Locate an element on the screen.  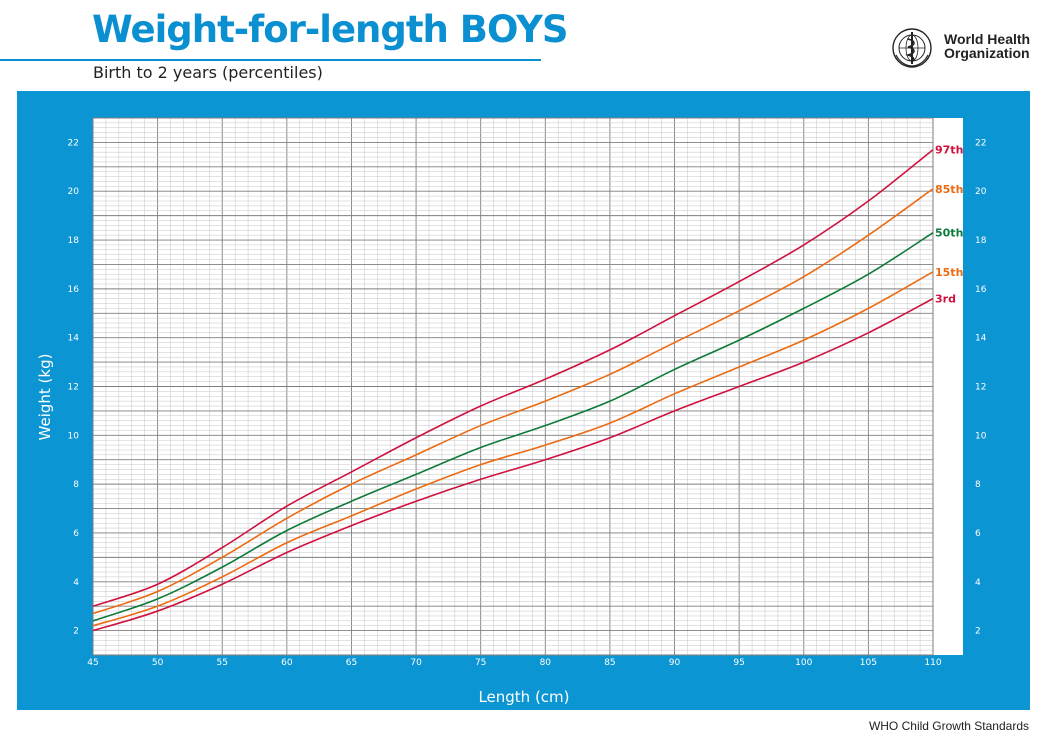
x-tick-label: 100 is located at coordinates (803, 663).